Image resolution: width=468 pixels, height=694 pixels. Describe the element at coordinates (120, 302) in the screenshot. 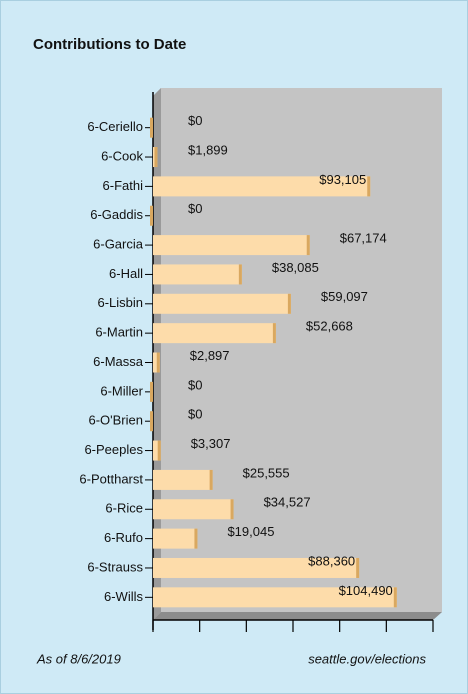

I see `y-tick-label: 6-Lisbin` at that location.